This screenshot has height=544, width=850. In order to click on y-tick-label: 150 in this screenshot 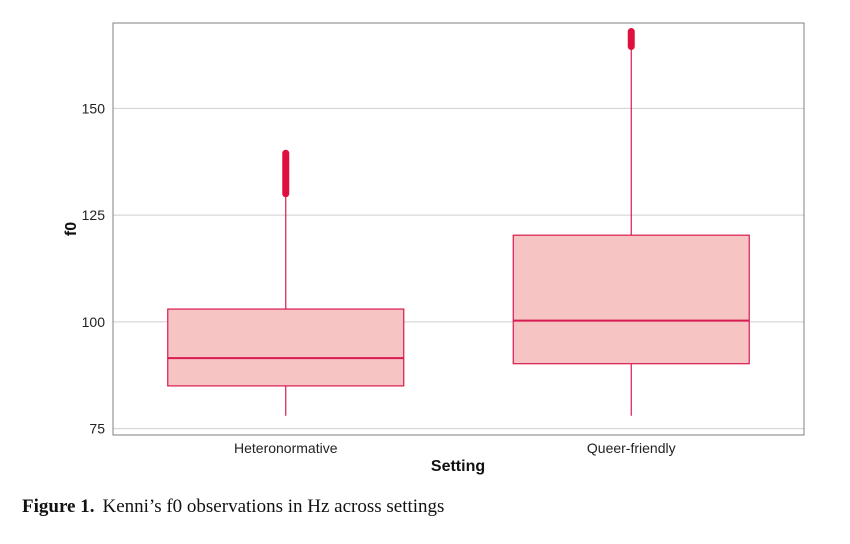, I will do `click(94, 108)`.